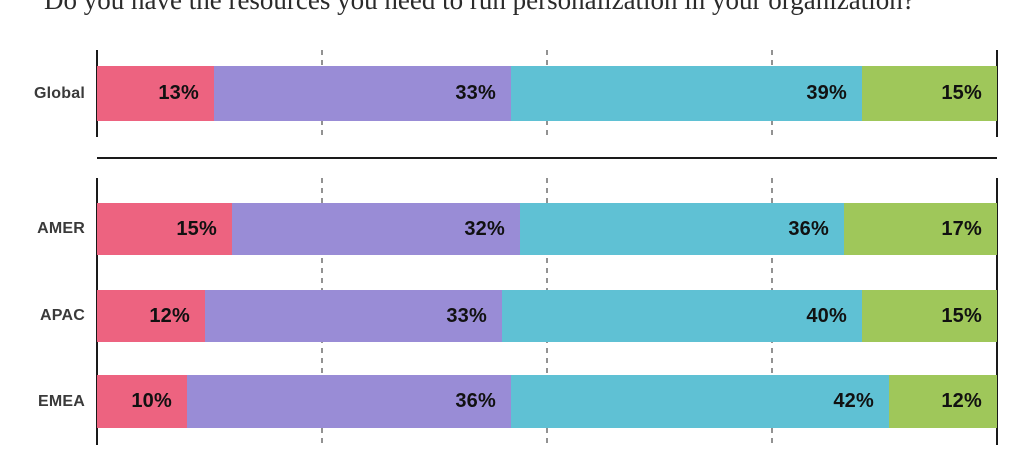  Describe the element at coordinates (61, 228) in the screenshot. I see `category-label-amer: AMER` at that location.